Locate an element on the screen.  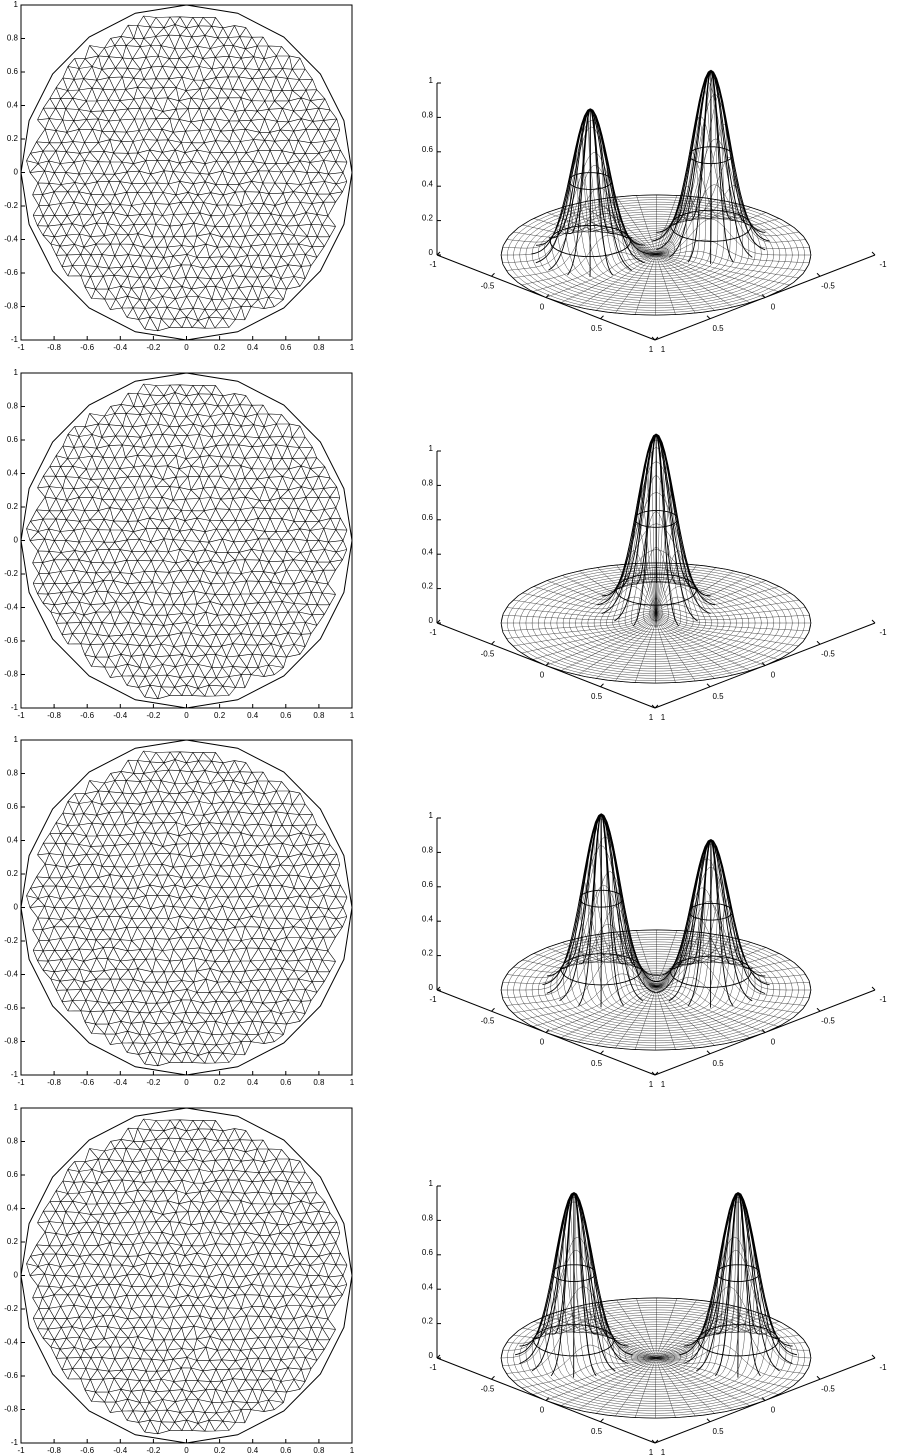
y-tick-label: -0.2 is located at coordinates (11, 940).